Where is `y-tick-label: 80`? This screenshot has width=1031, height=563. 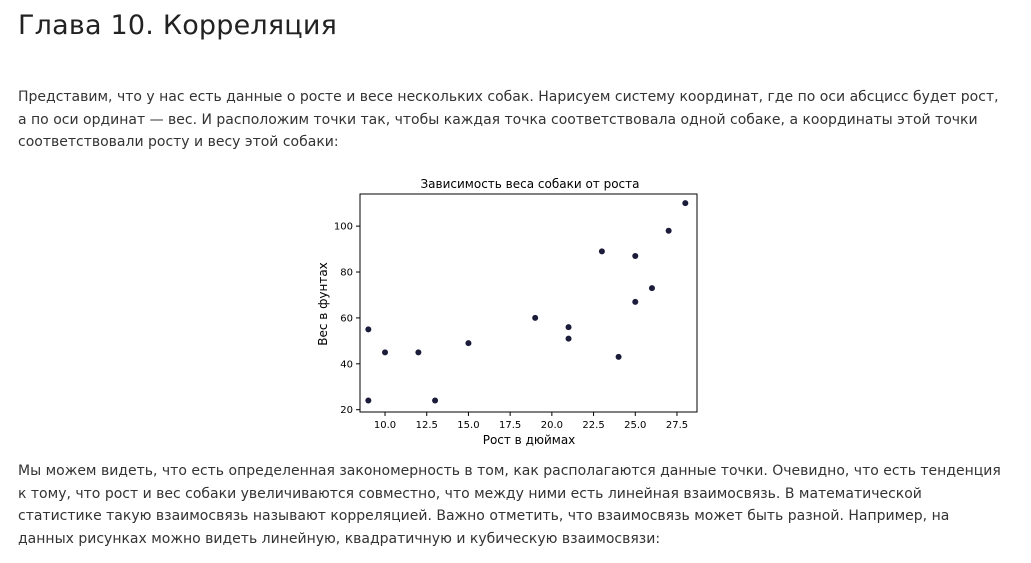 y-tick-label: 80 is located at coordinates (346, 273).